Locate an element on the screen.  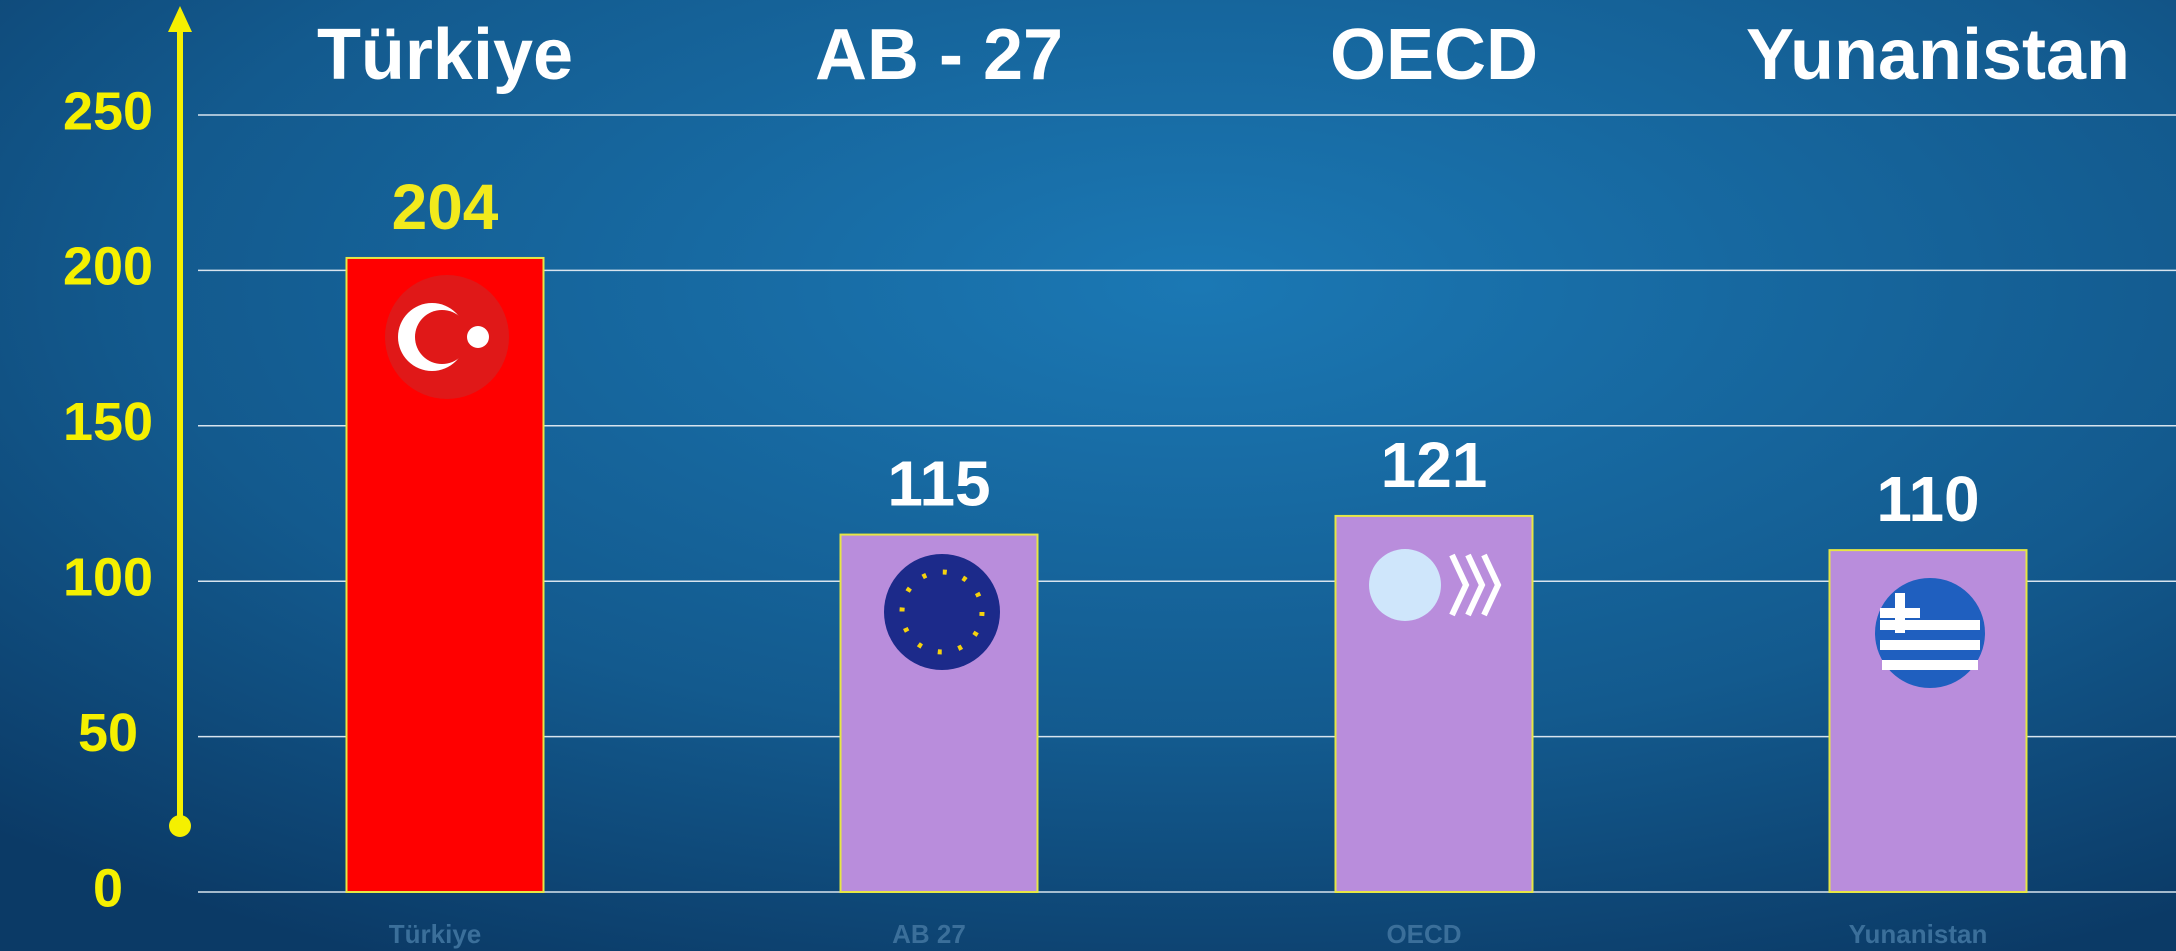
y-tick-label: 250 is located at coordinates (108, 111).